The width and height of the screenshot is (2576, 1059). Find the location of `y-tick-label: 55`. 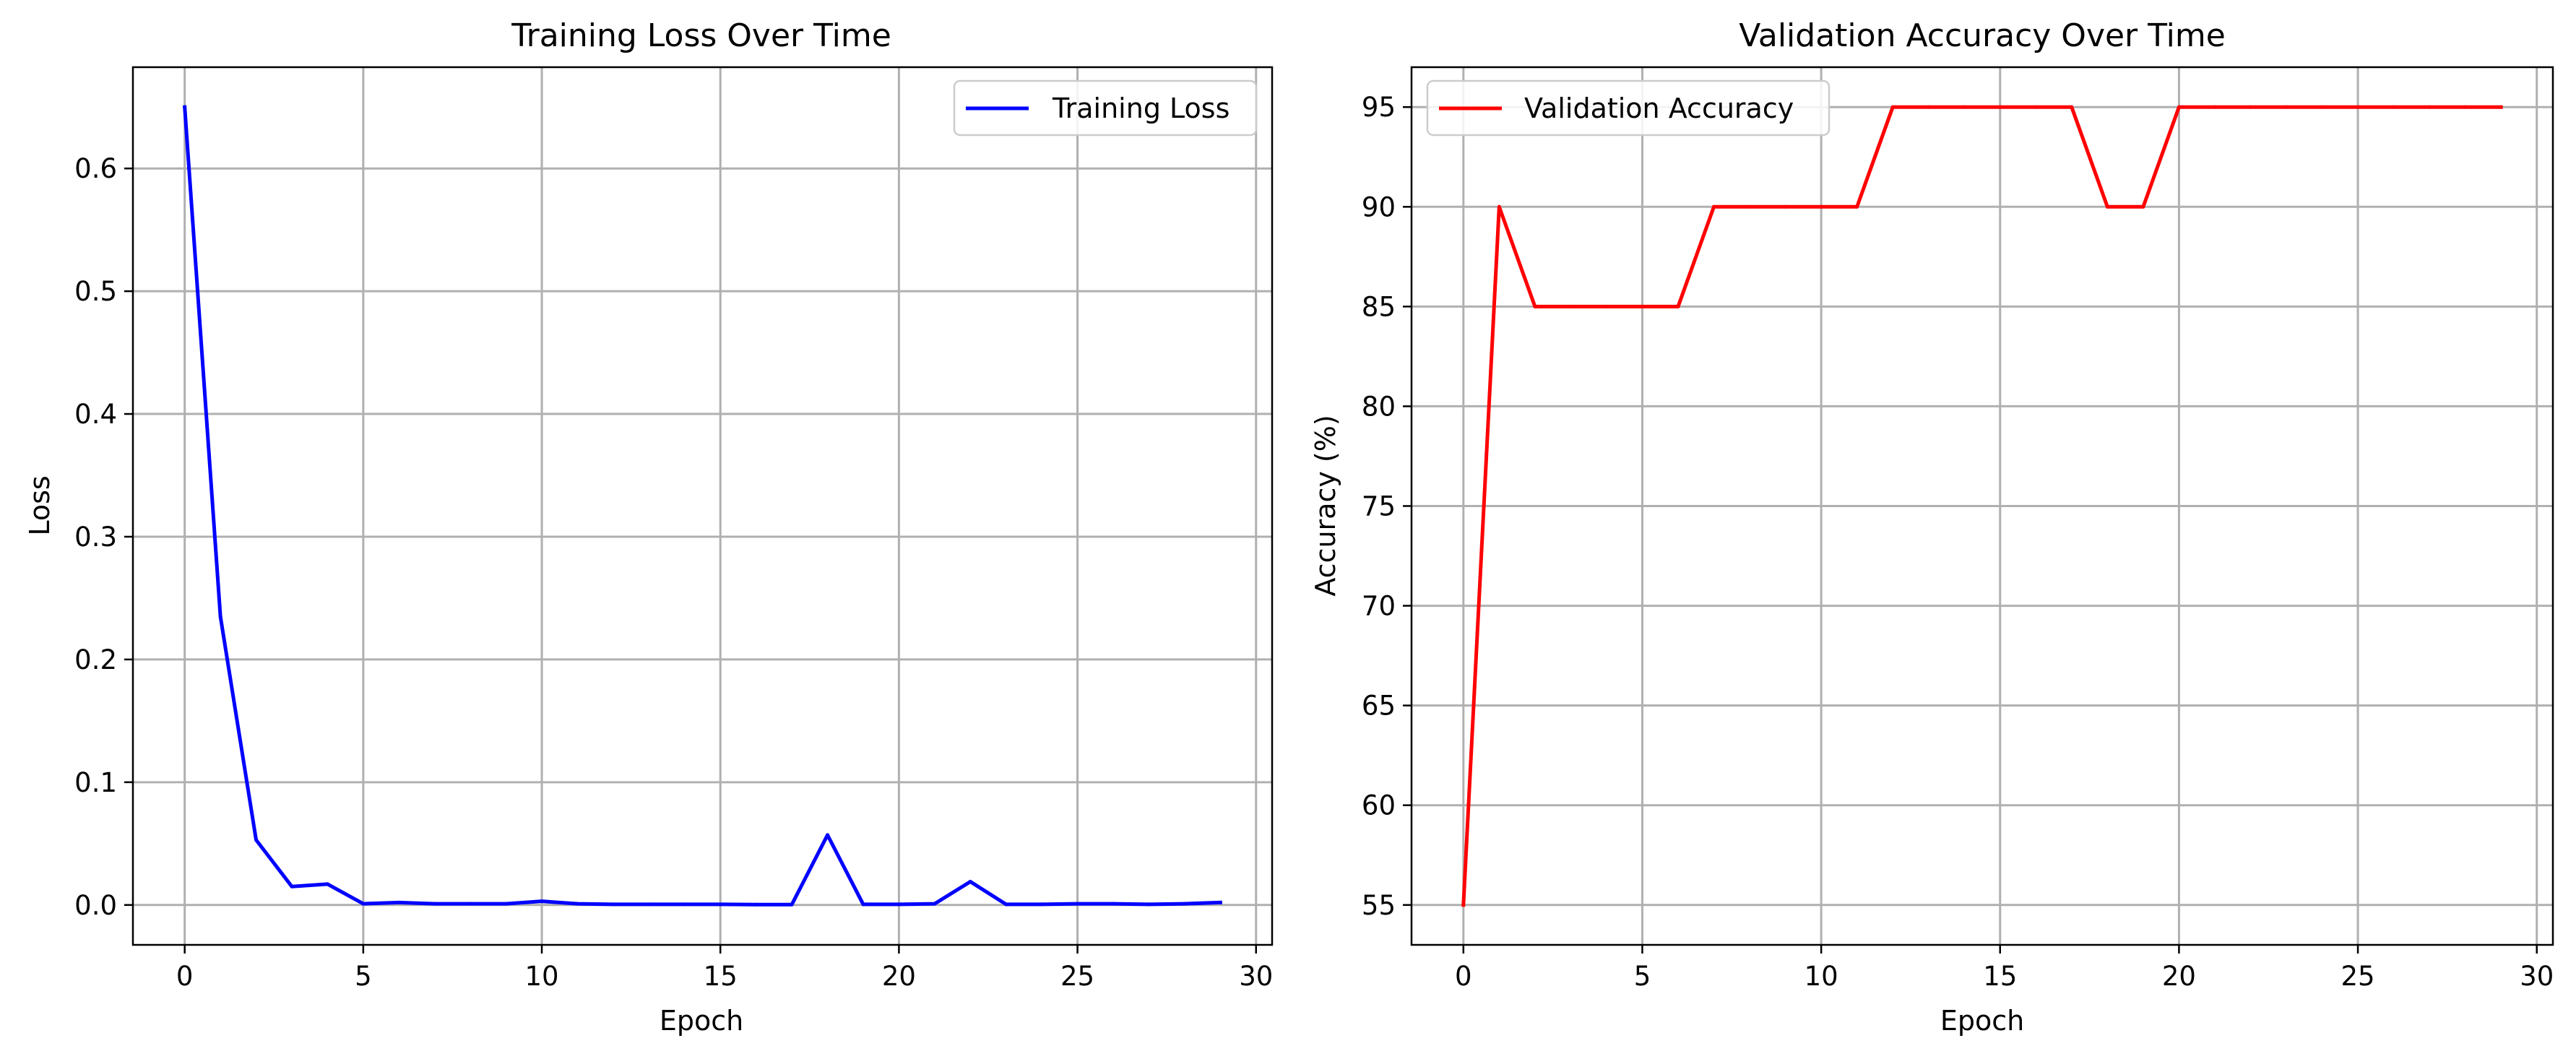

y-tick-label: 55 is located at coordinates (1379, 905).